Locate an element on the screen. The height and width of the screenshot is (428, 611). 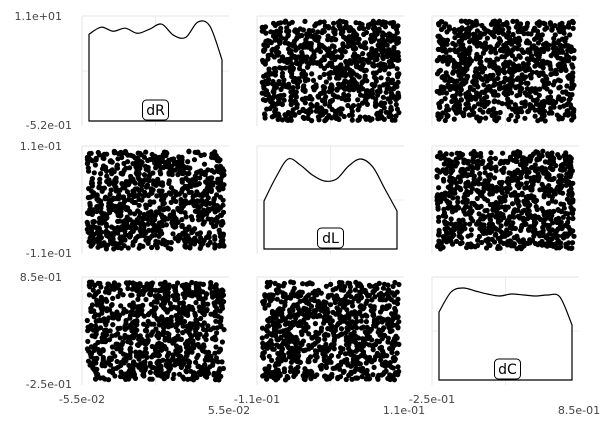
variable-label-box is located at coordinates (155, 110).